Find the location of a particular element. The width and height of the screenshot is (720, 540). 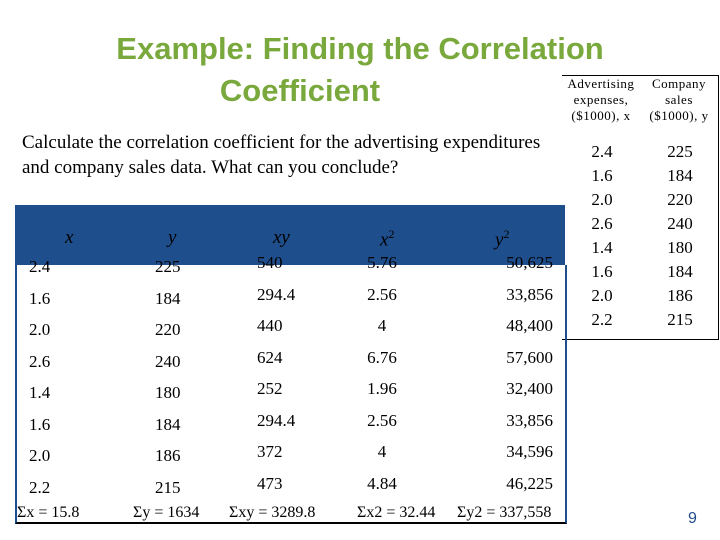

column-y: 225 184 220 240 180 184 186 215 is located at coordinates (680, 236).